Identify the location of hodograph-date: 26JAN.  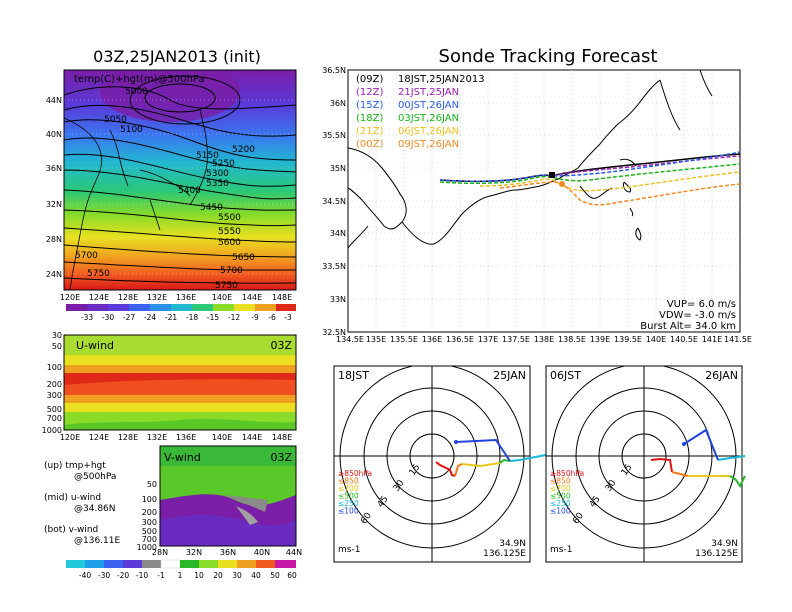
(721, 375).